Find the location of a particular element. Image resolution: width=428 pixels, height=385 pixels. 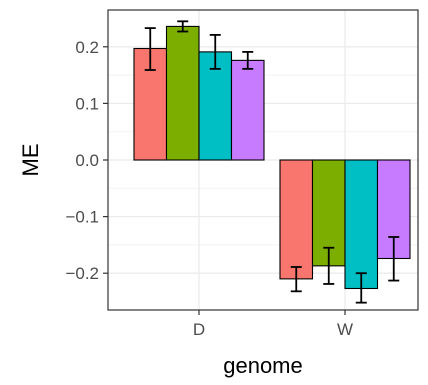

x-axis-title: genome is located at coordinates (263, 365).